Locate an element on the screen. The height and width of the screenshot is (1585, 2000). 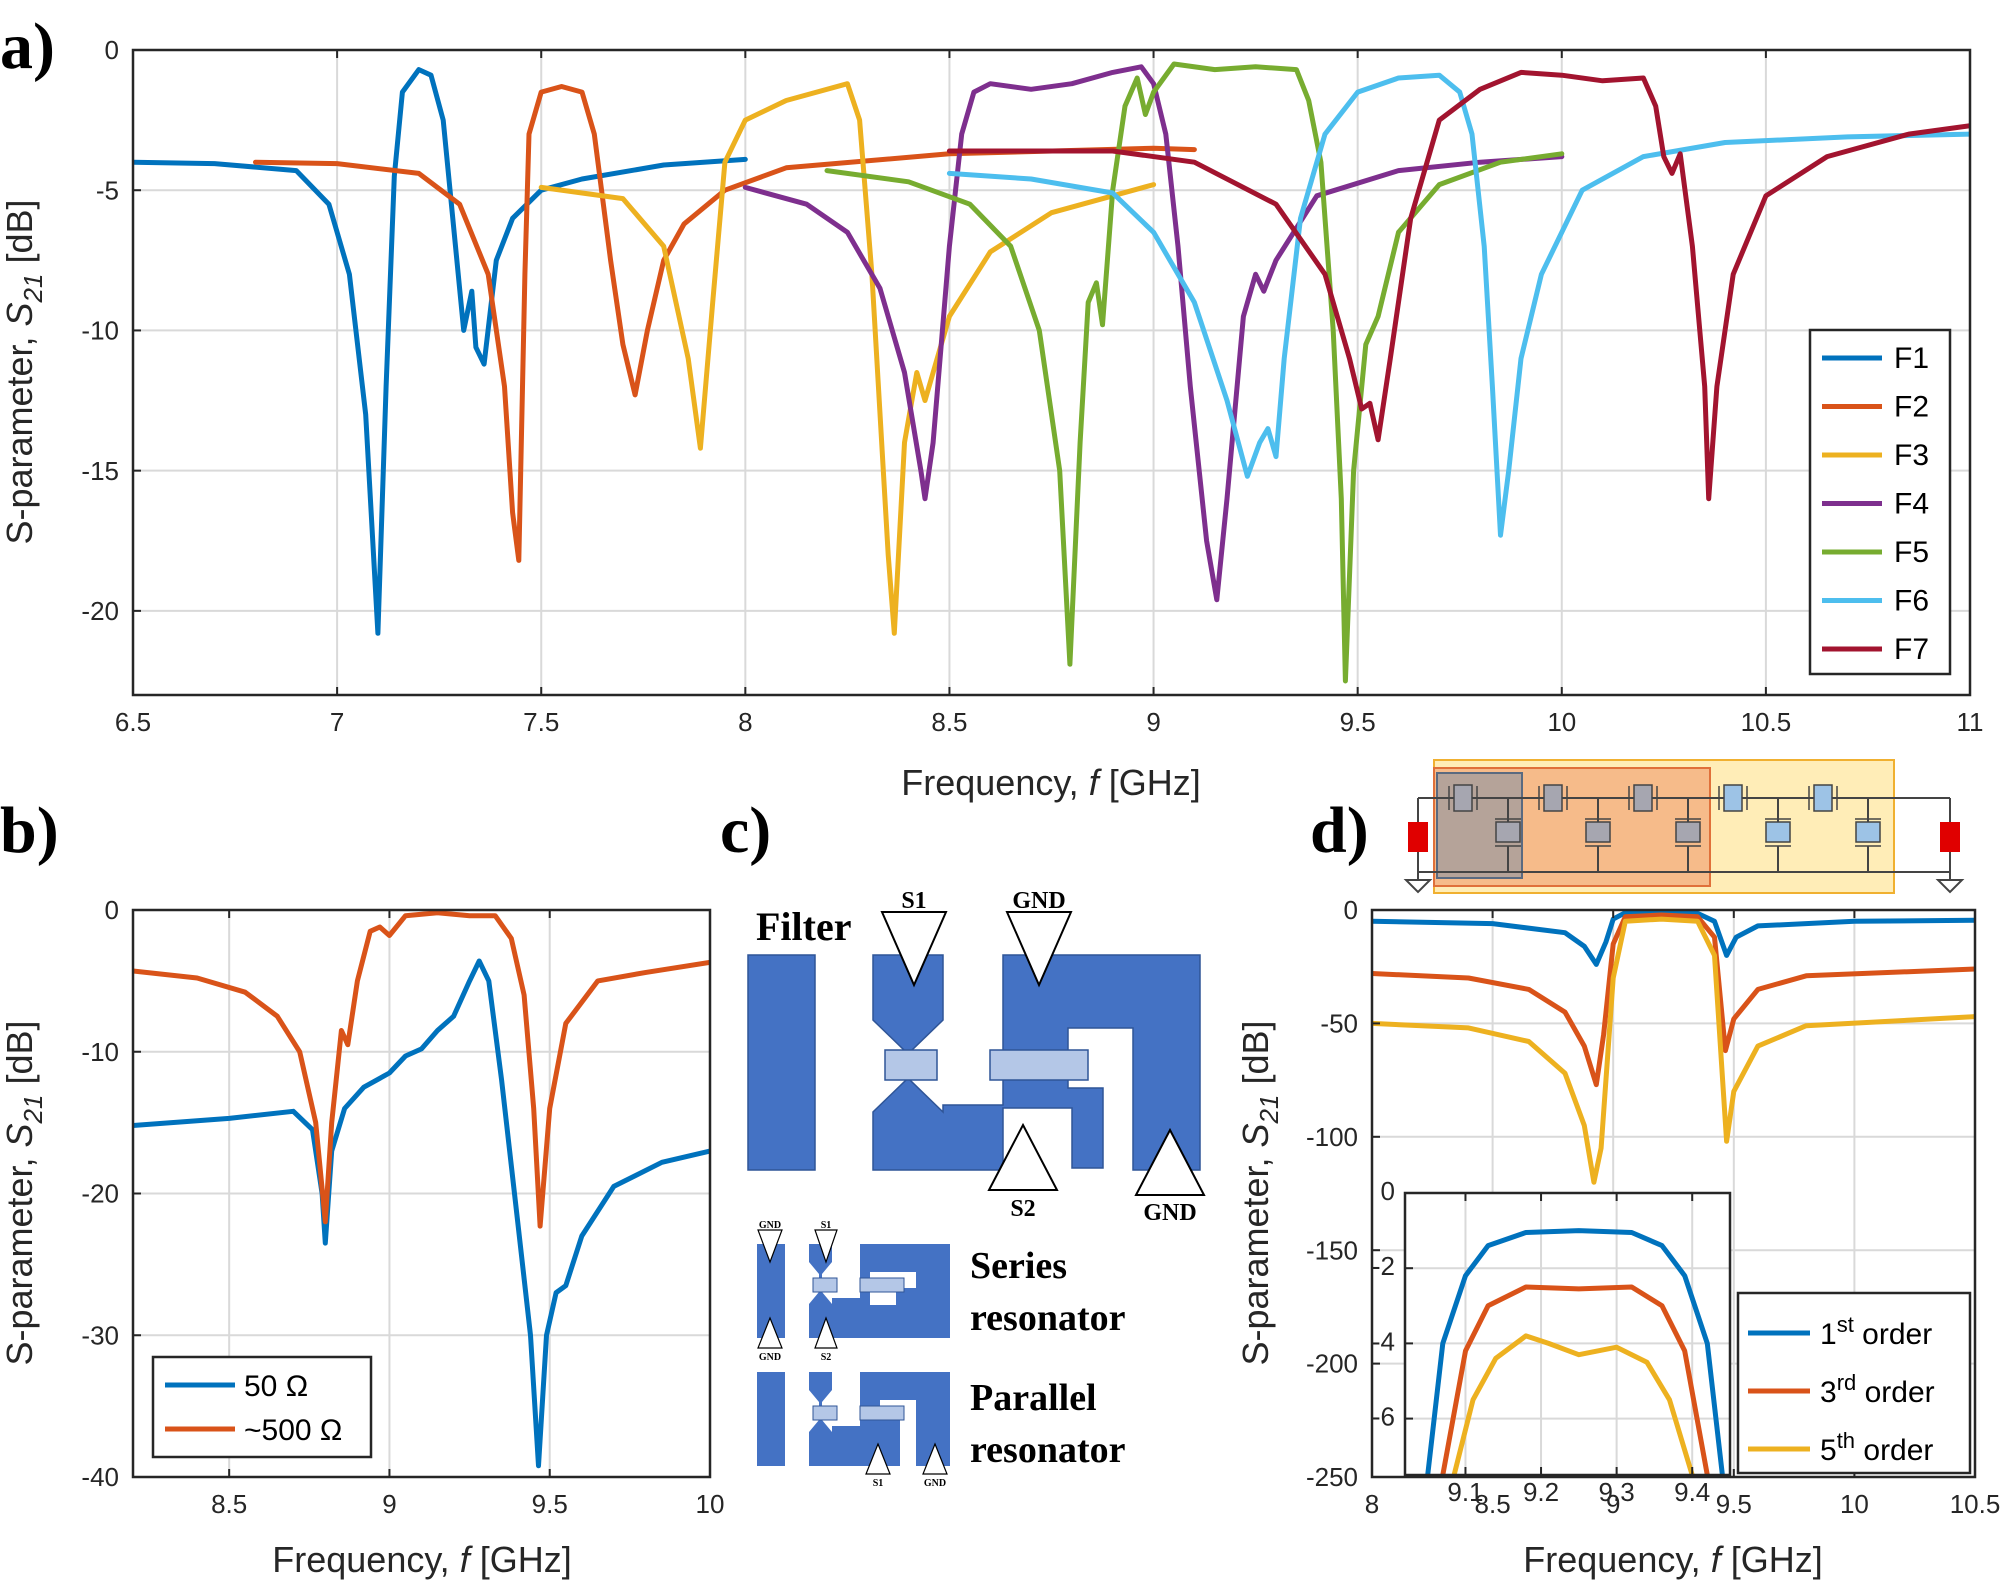
inset-frame is located at coordinates (1567, 1334).